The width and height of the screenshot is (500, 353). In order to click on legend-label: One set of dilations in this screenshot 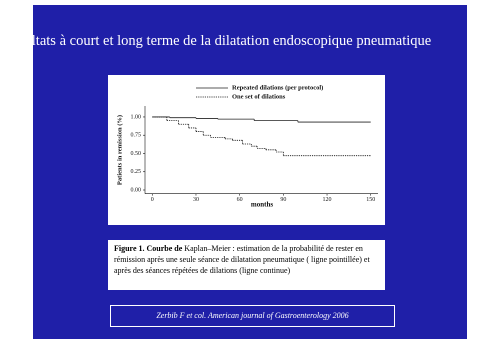, I will do `click(259, 96)`.